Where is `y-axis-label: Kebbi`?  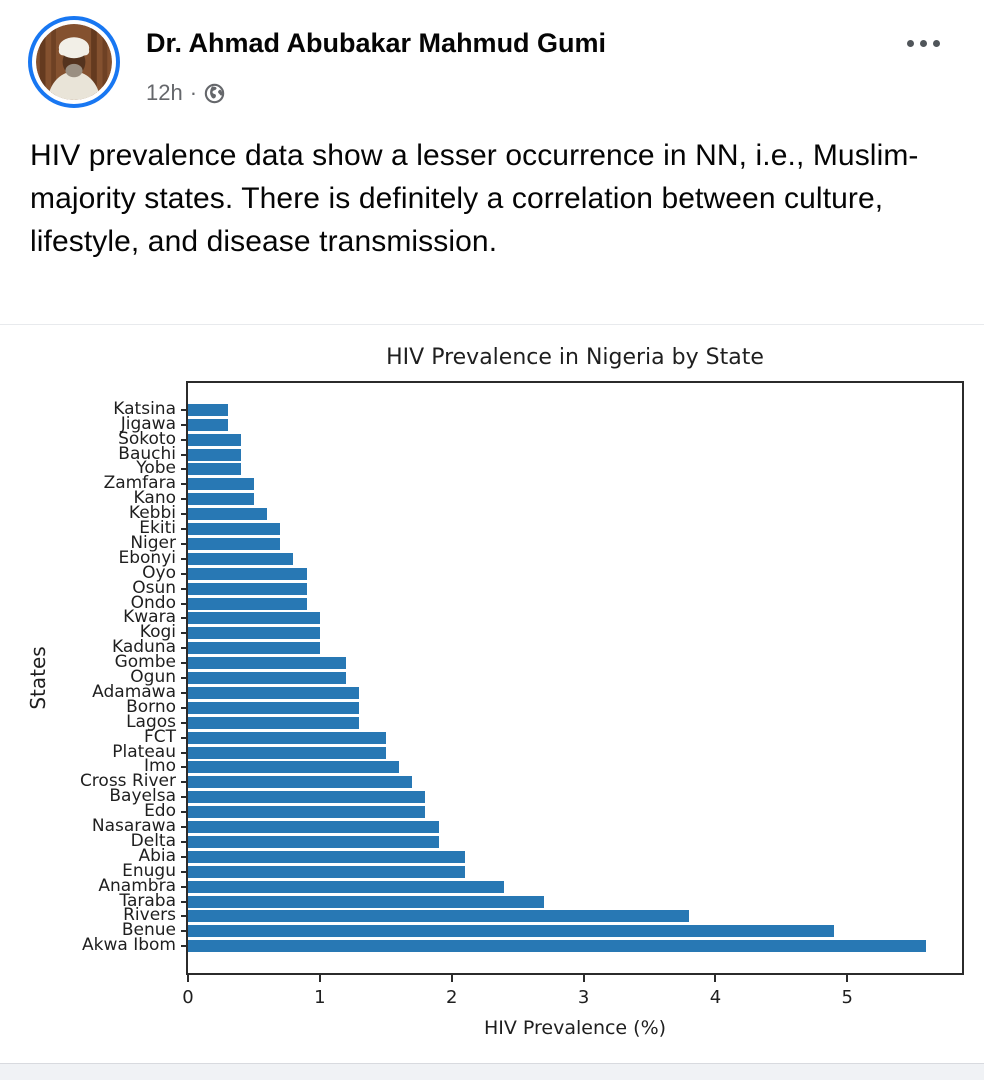 y-axis-label: Kebbi is located at coordinates (152, 513).